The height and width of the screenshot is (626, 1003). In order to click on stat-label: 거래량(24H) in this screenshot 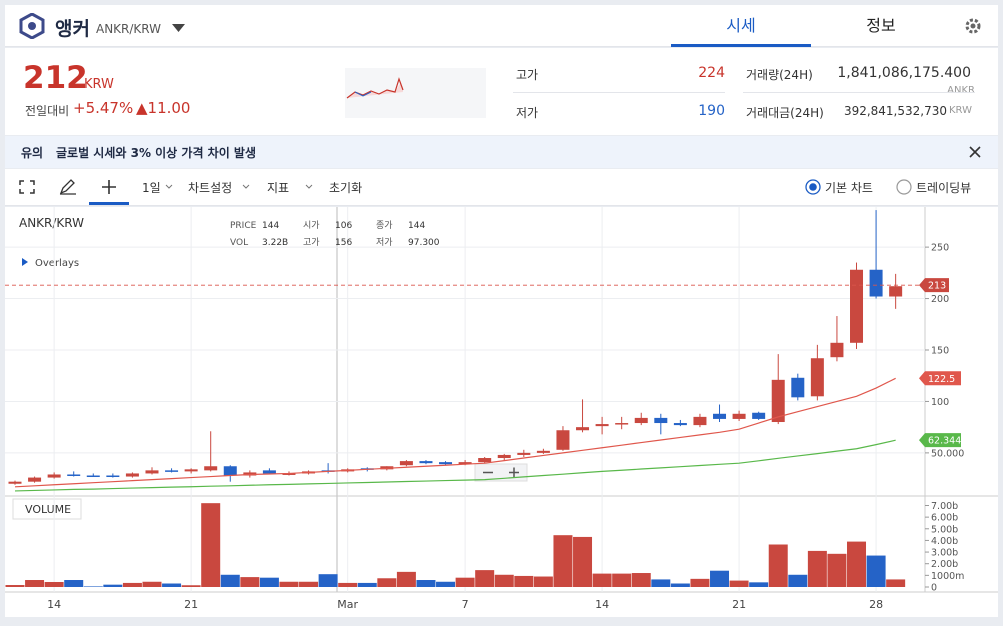, I will do `click(779, 75)`.